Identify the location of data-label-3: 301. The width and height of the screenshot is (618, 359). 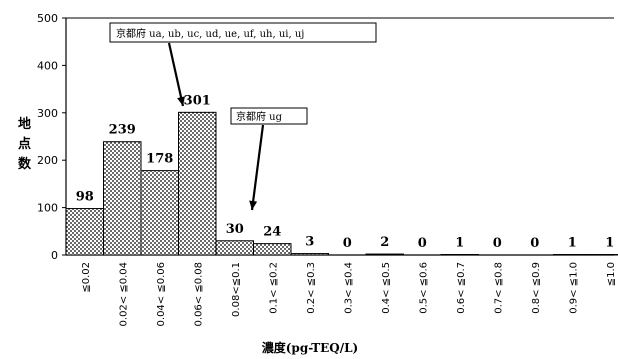
(197, 100).